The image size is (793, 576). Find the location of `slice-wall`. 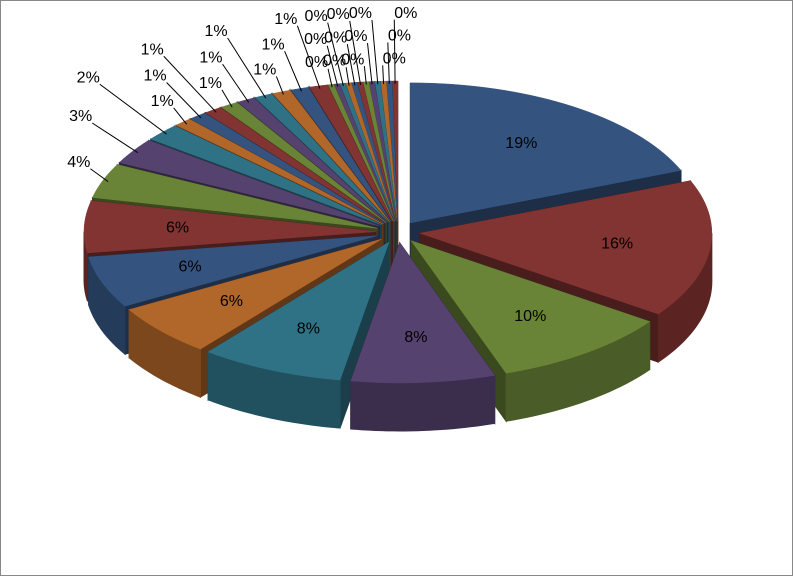

slice-wall is located at coordinates (423, 403).